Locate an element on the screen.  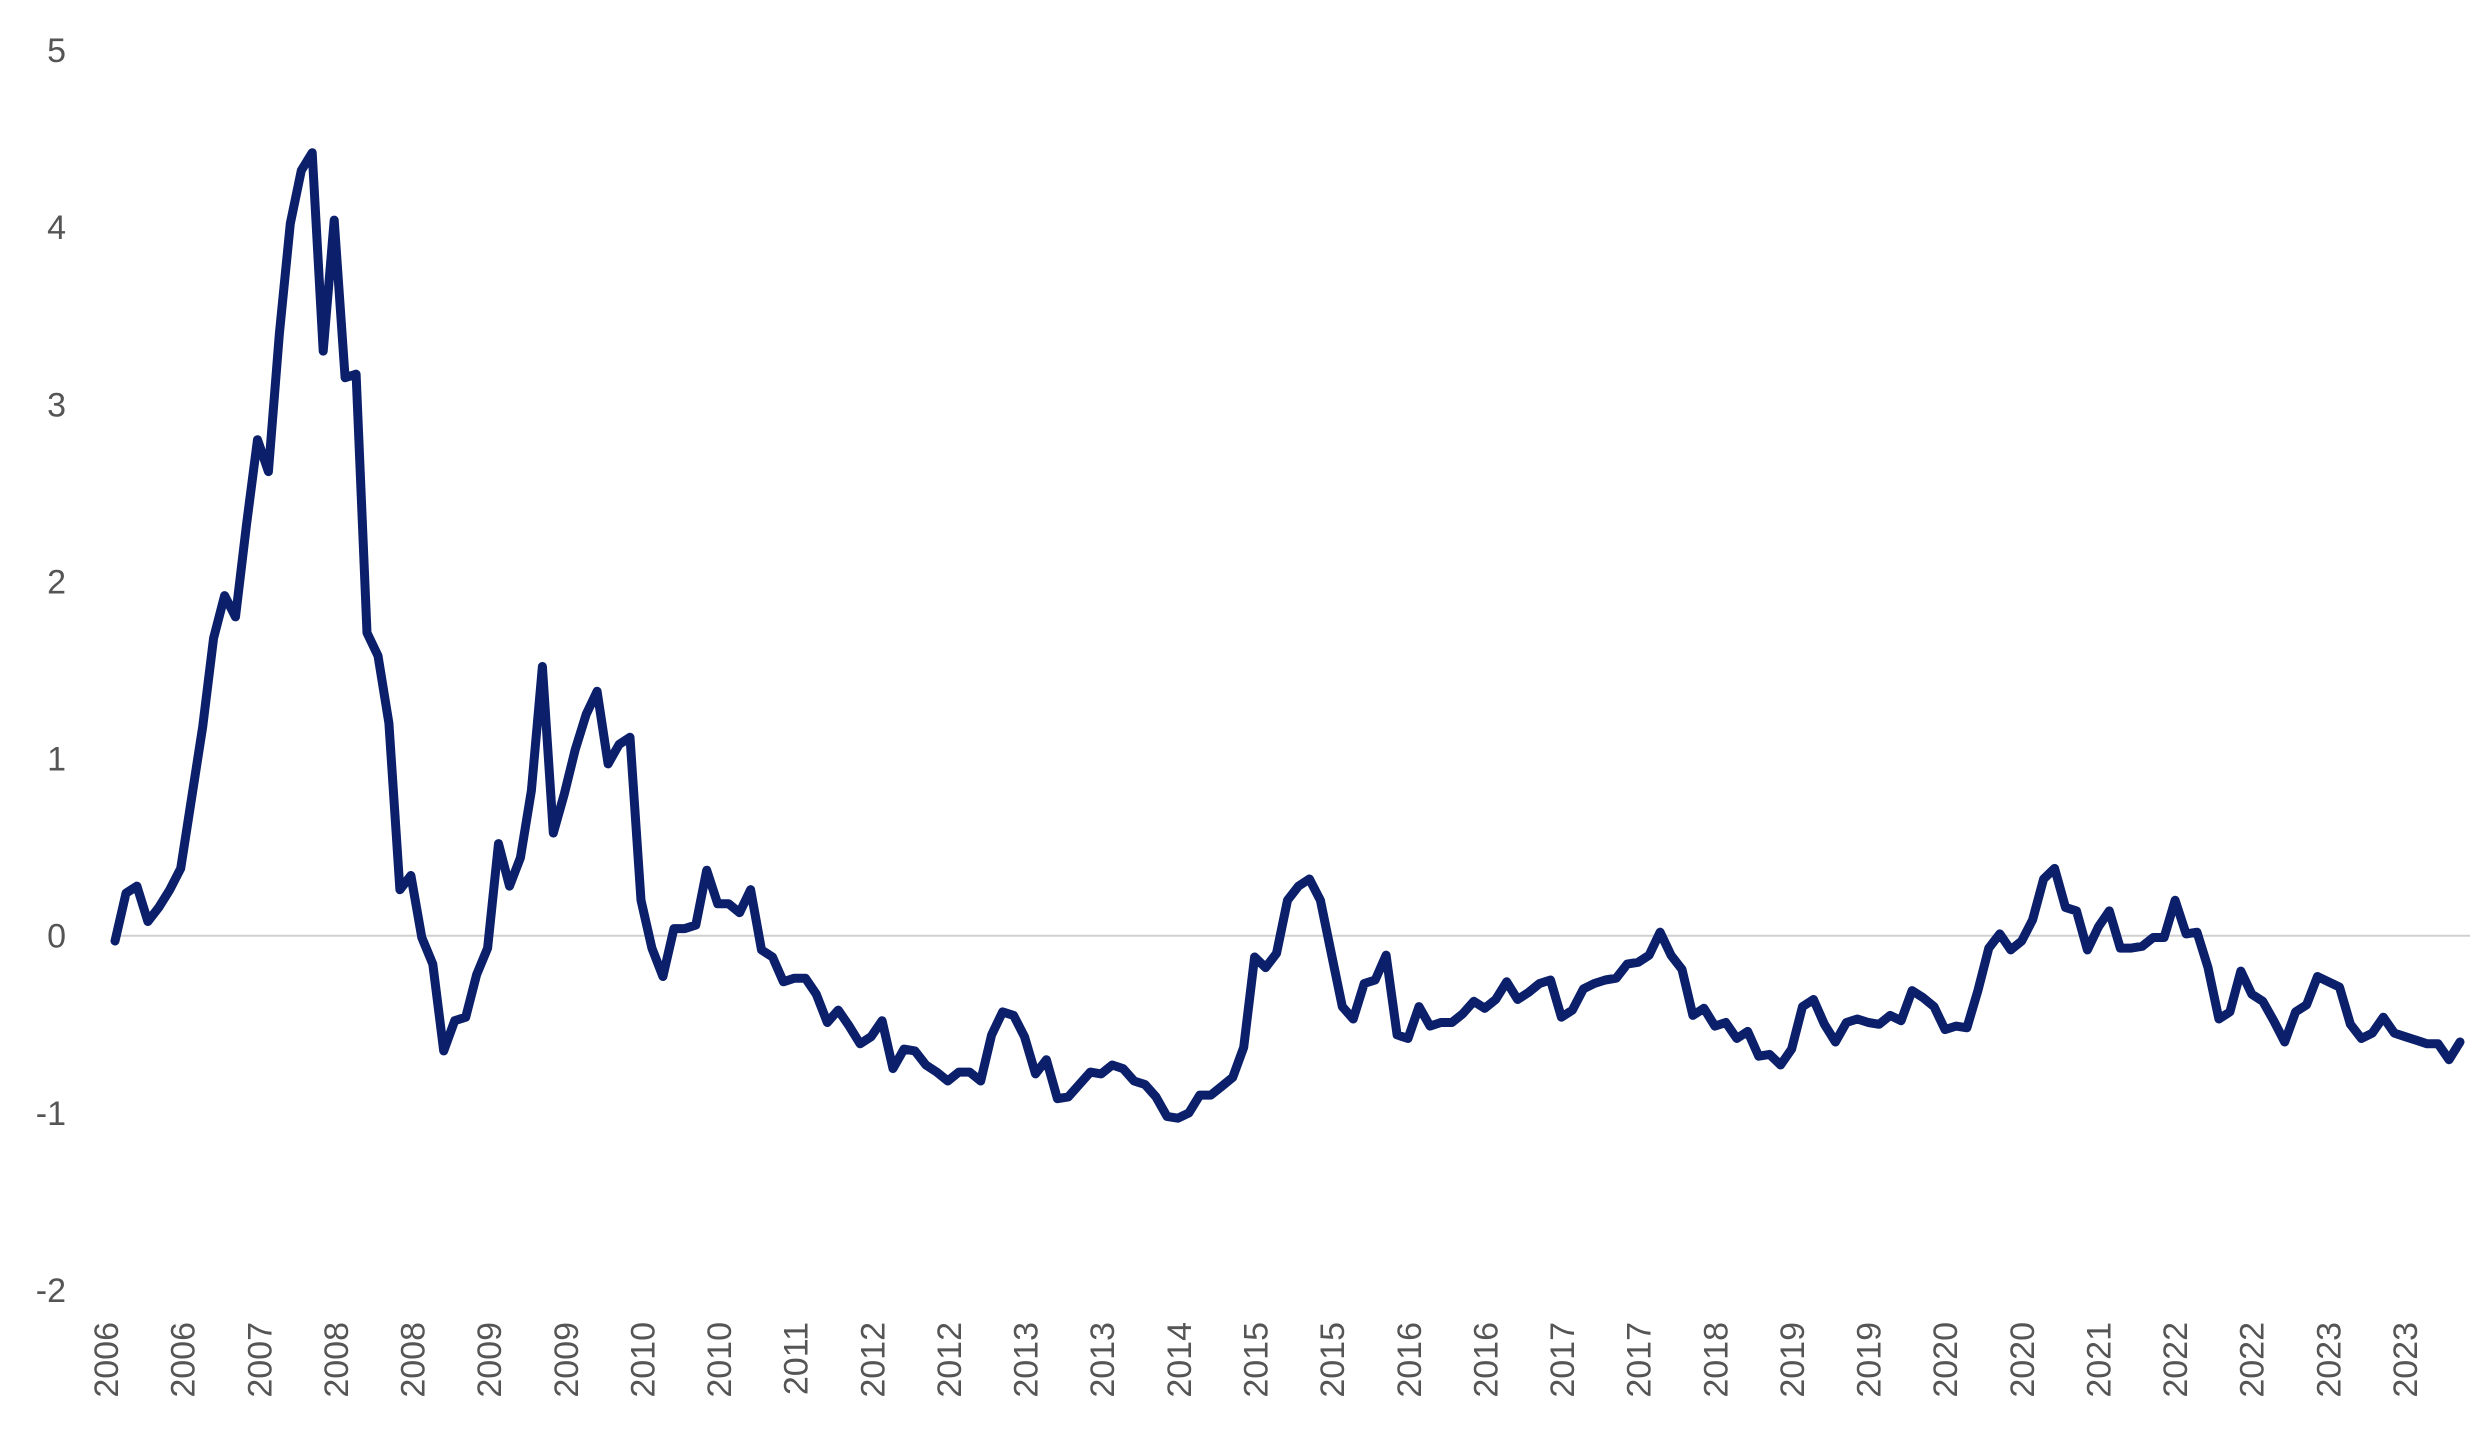
x-tick-label: 2011 is located at coordinates (797, 1358).